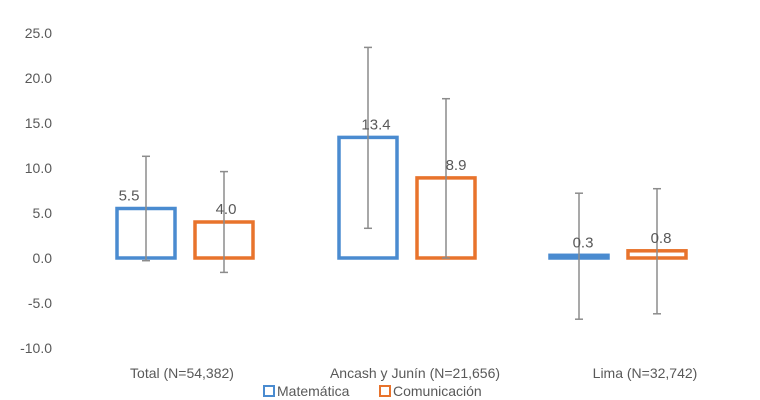  I want to click on y-tick-label: 20.0, so click(38, 78).